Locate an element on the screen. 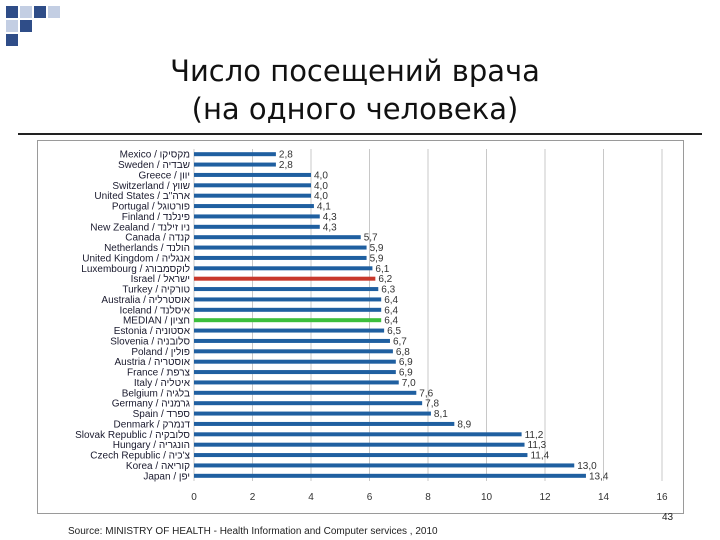  value-label: 6,2 is located at coordinates (385, 279).